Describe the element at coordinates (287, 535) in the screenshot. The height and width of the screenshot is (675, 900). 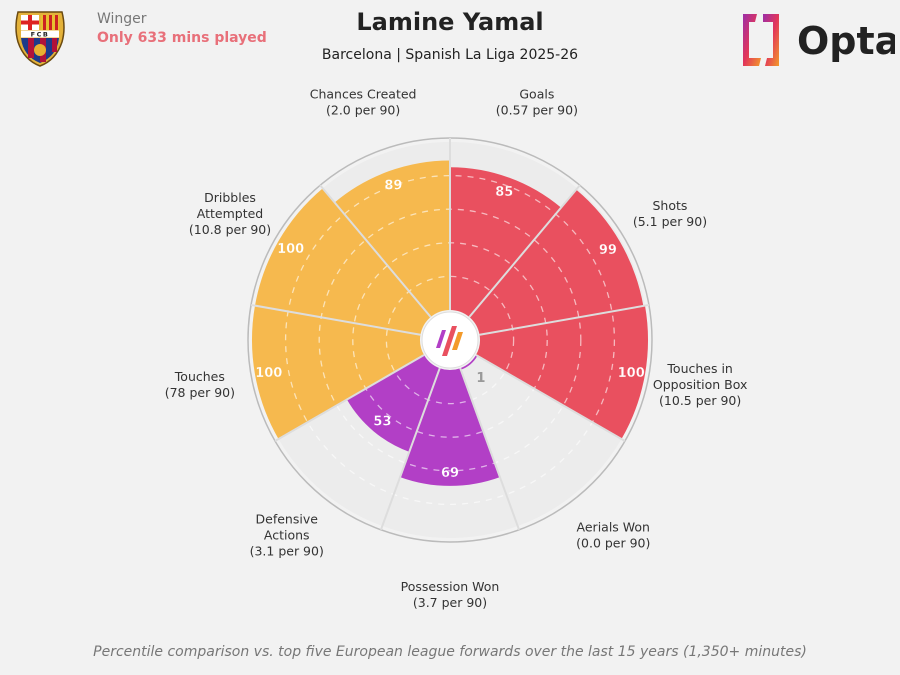
I see `category-label: Actions` at that location.